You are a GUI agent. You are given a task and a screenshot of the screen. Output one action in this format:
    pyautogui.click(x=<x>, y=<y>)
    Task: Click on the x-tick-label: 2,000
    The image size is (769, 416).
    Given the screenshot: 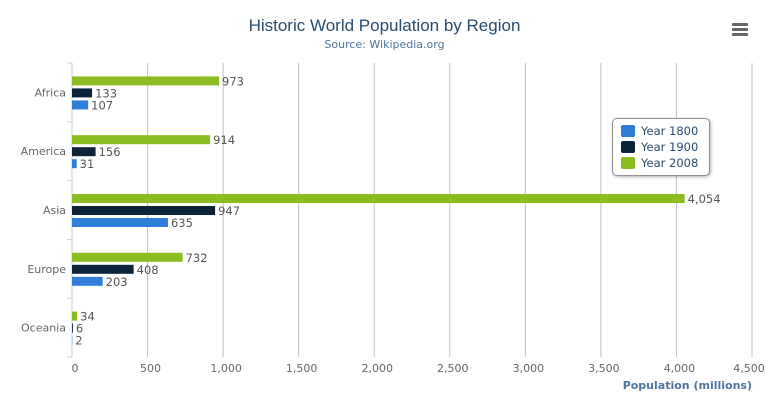 What is the action you would take?
    pyautogui.click(x=377, y=368)
    